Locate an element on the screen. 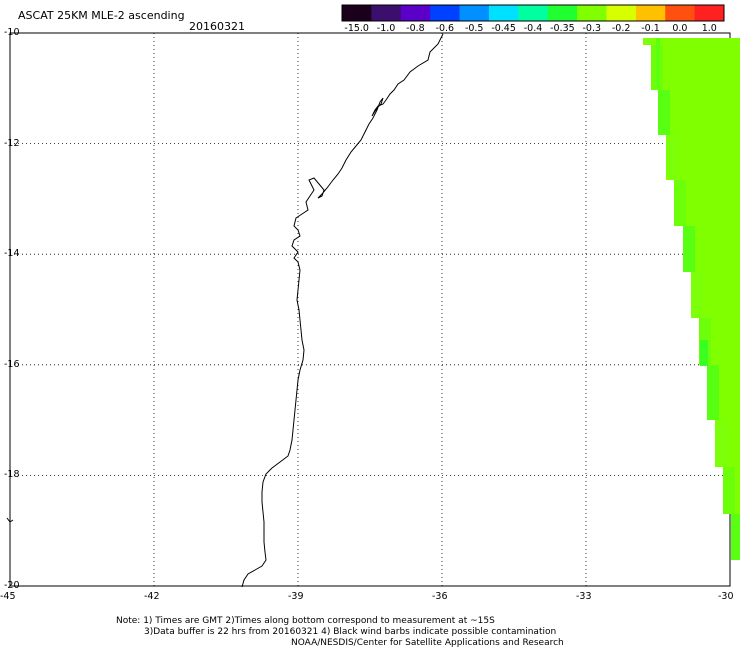  colorbar is located at coordinates (533, 13).